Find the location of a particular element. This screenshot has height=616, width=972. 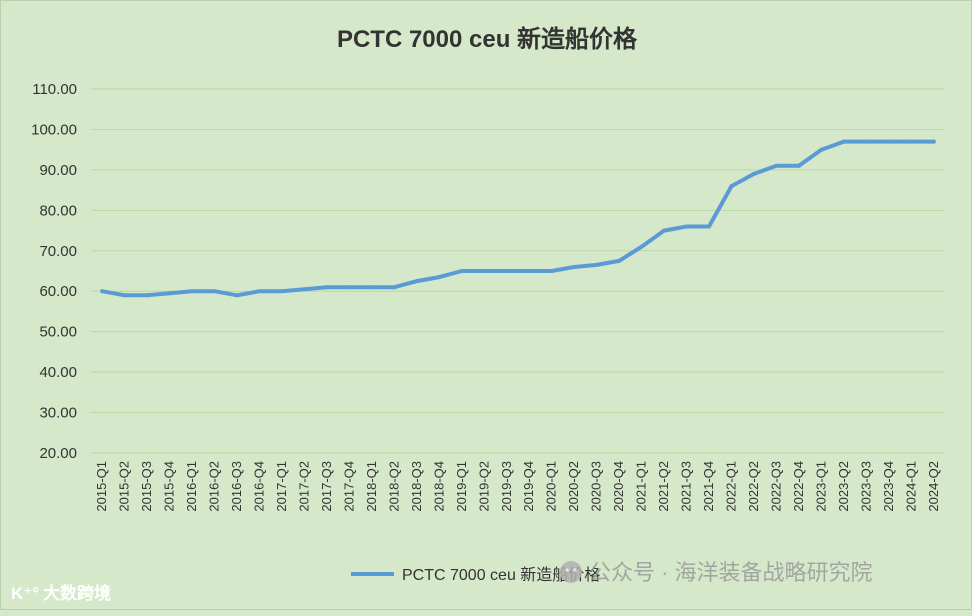

y-tick-label: 100.00 is located at coordinates (54, 129).